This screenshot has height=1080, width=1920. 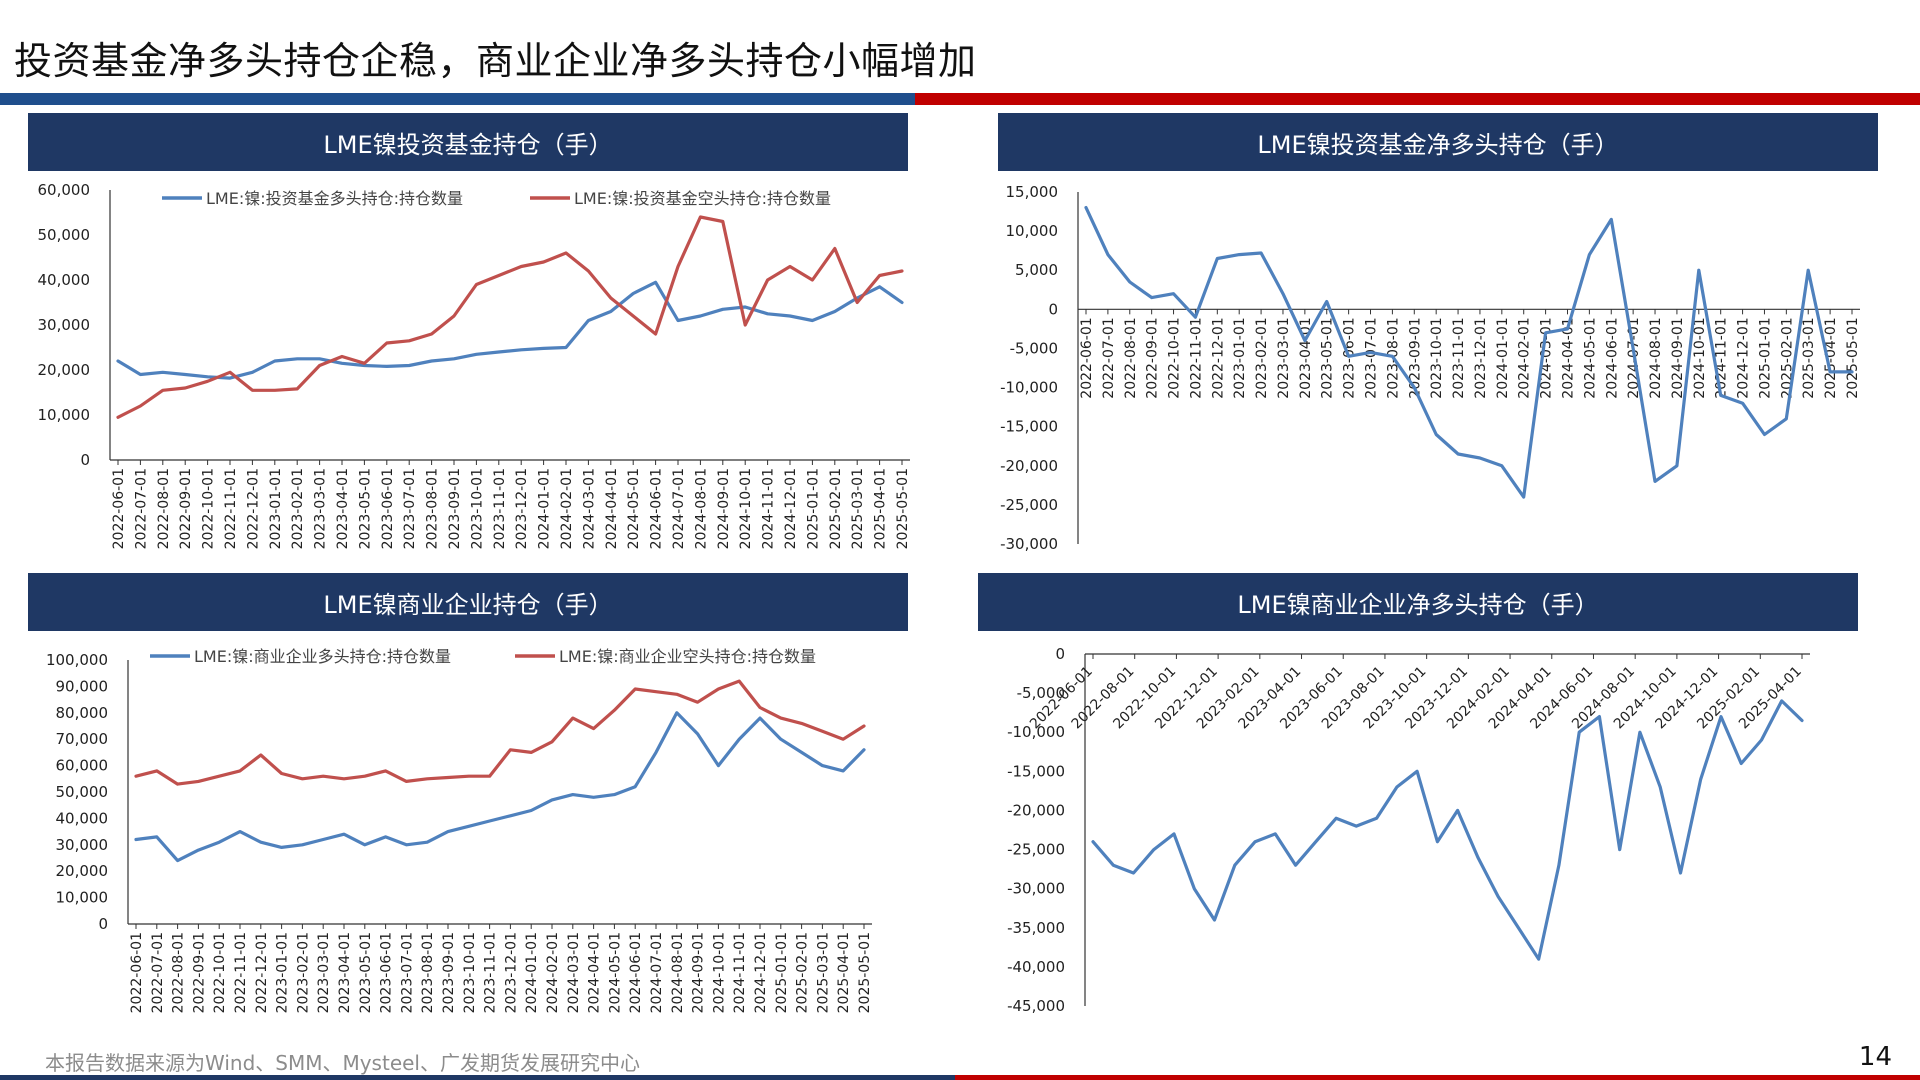 I want to click on y-tick-label: -40,000, so click(x=1036, y=967).